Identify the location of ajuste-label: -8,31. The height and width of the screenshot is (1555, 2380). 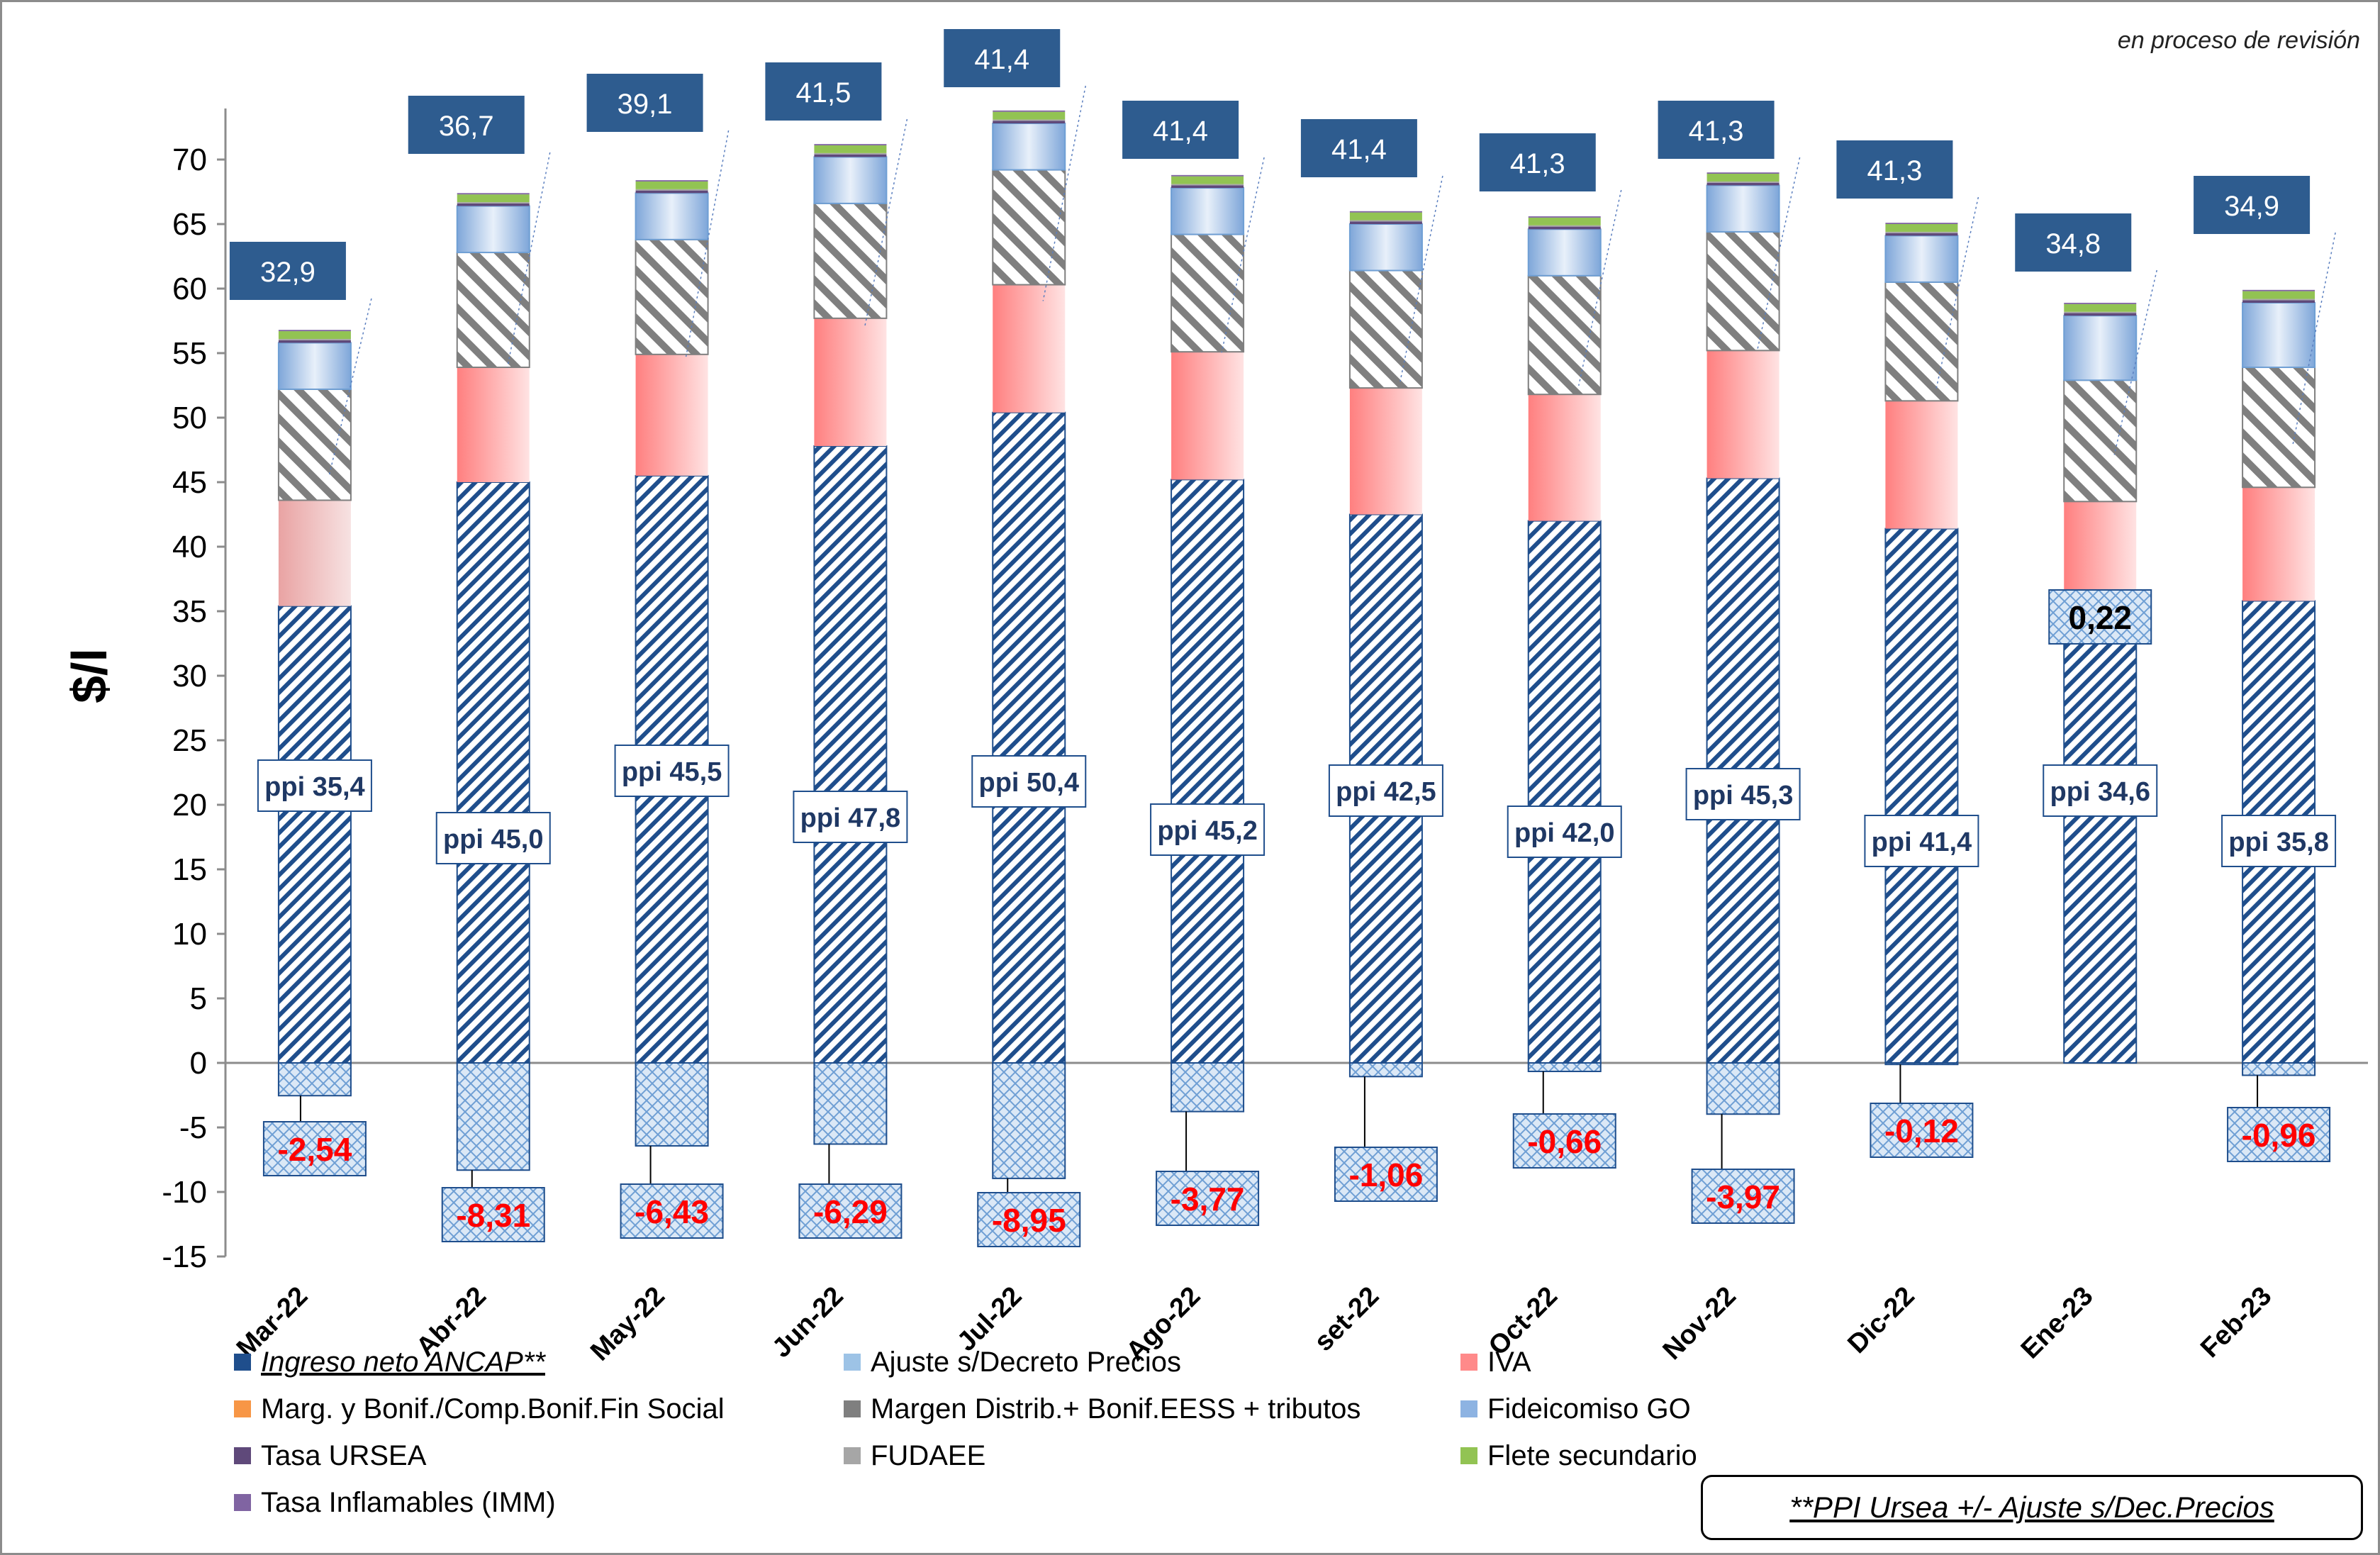
(493, 1215).